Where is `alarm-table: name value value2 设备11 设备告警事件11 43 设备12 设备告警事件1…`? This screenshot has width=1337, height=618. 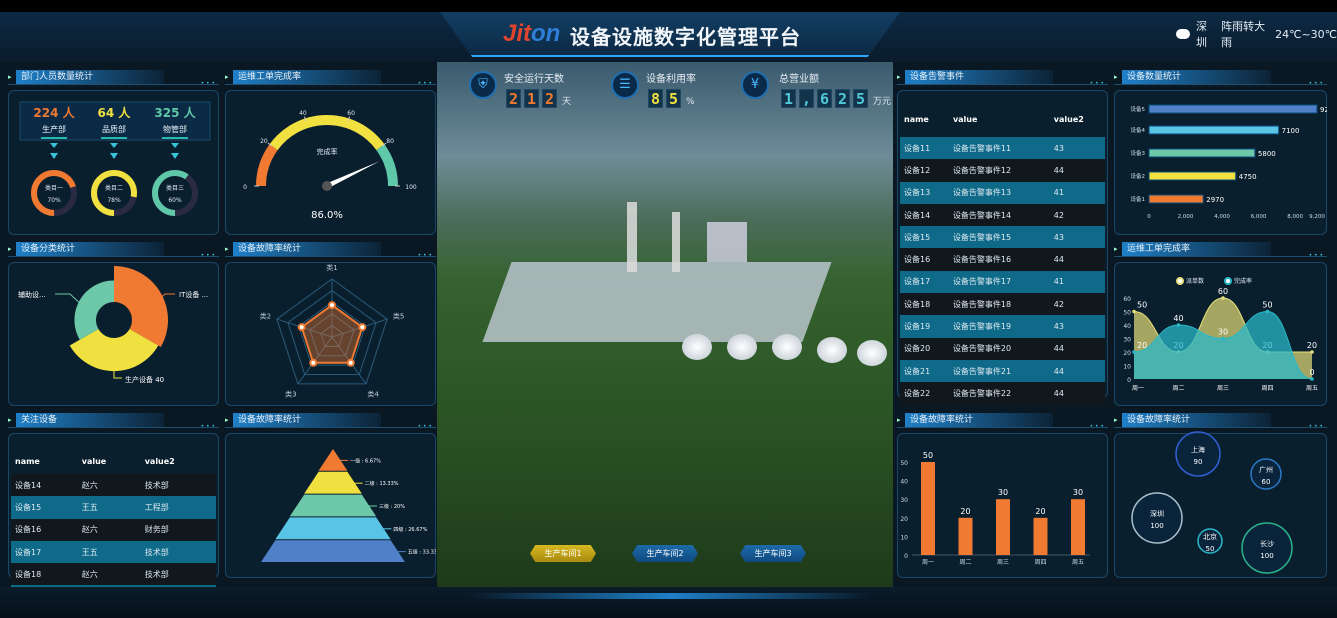
alarm-table: name value value2 设备11 设备告警事件11 43 设备12 设备告警事件1… is located at coordinates (1002, 253).